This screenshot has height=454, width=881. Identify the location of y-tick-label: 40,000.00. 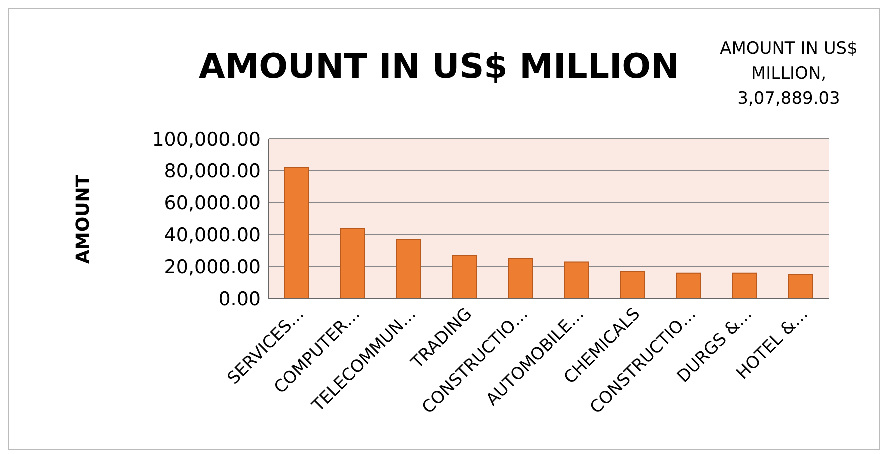
(212, 235).